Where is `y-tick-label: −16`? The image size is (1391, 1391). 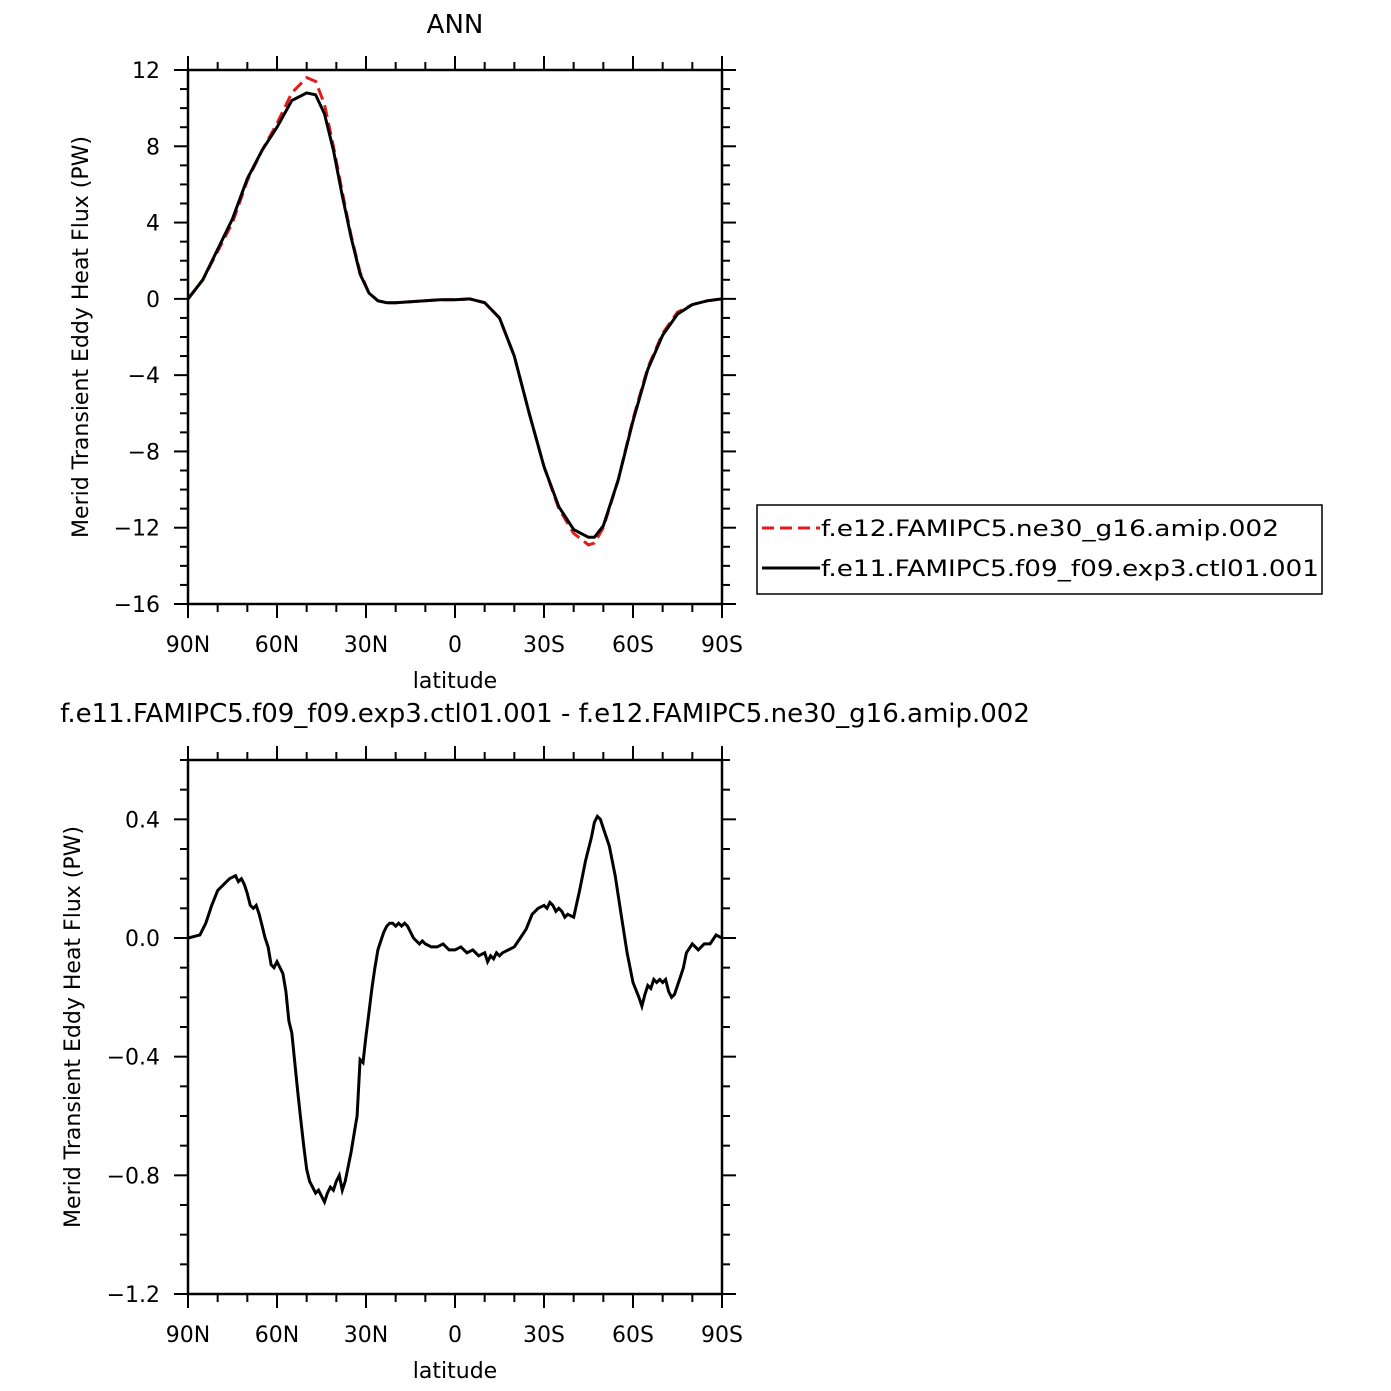 y-tick-label: −16 is located at coordinates (137, 605).